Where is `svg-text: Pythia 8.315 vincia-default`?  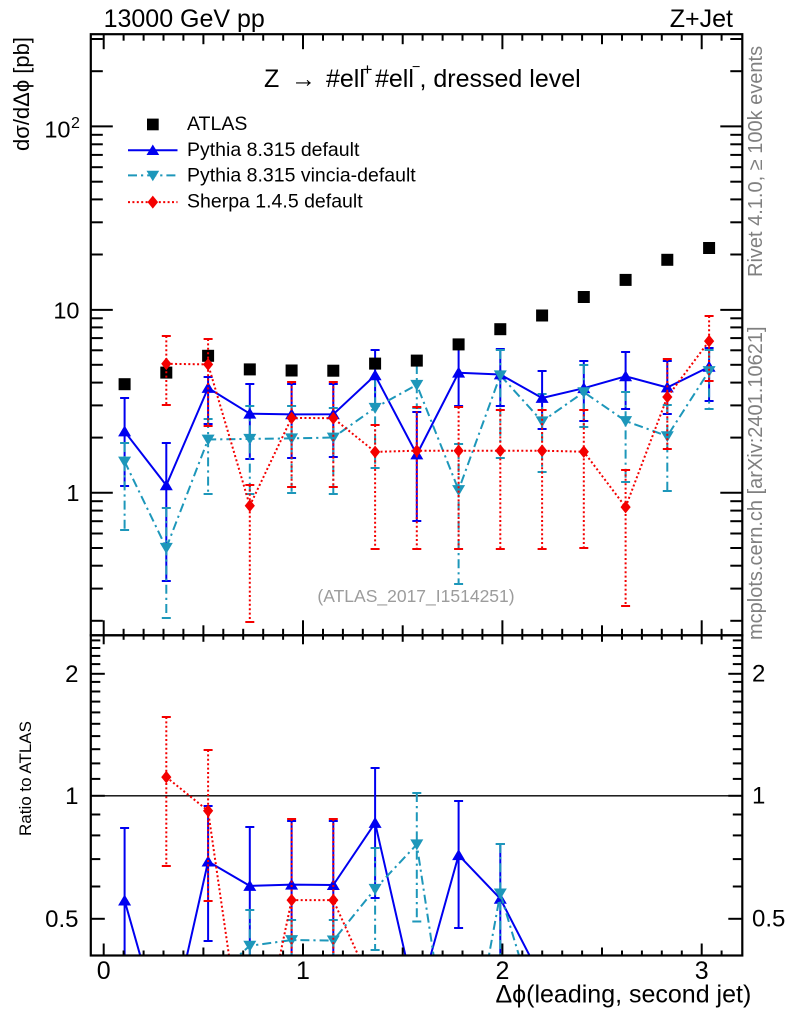 svg-text: Pythia 8.315 vincia-default is located at coordinates (301, 176).